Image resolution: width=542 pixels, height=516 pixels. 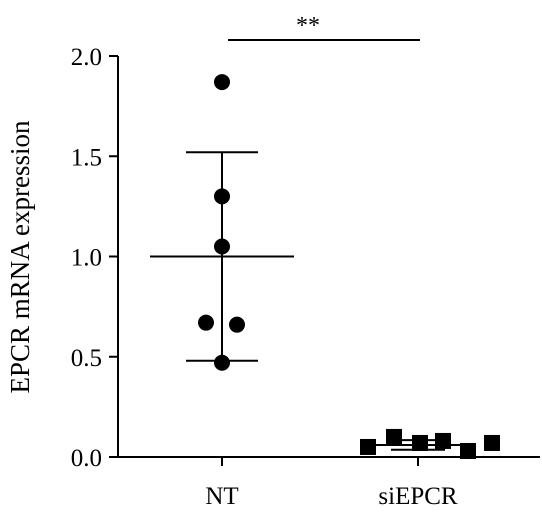 I want to click on x-tick-label: siEPCR, so click(x=418, y=496).